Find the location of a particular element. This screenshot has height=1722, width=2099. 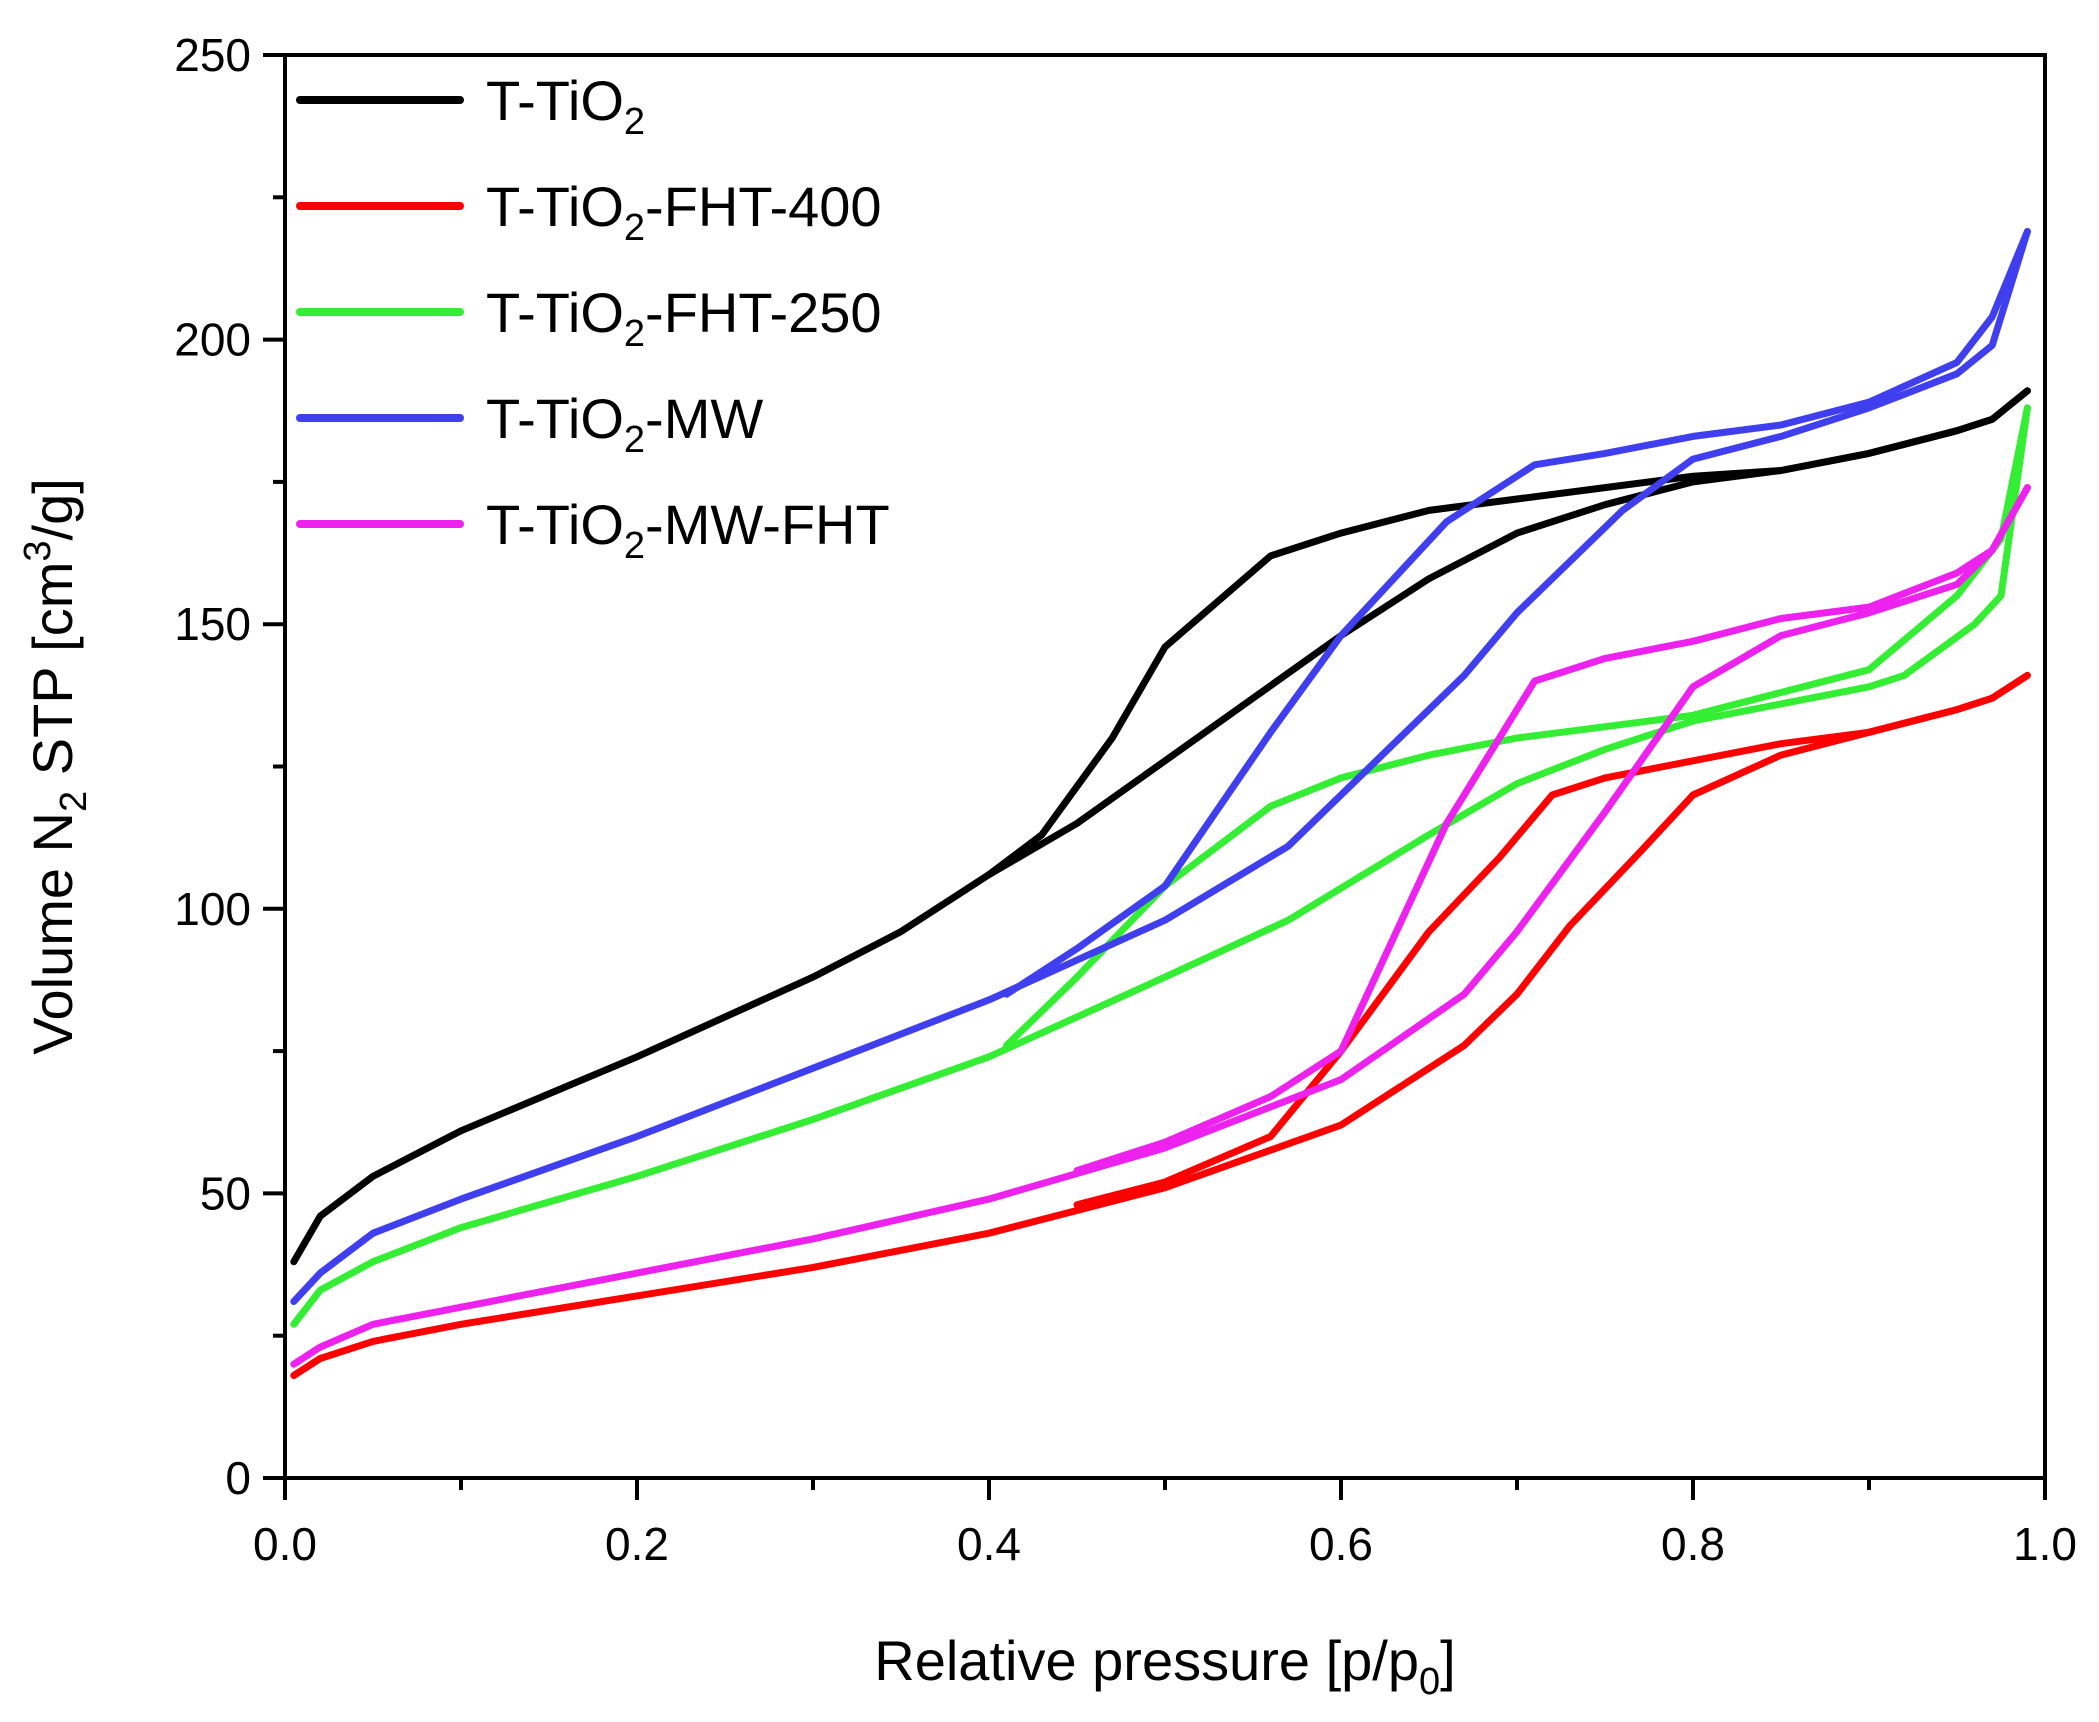

legend-label-1: T-TiO2-FHT-400 is located at coordinates (684, 212).